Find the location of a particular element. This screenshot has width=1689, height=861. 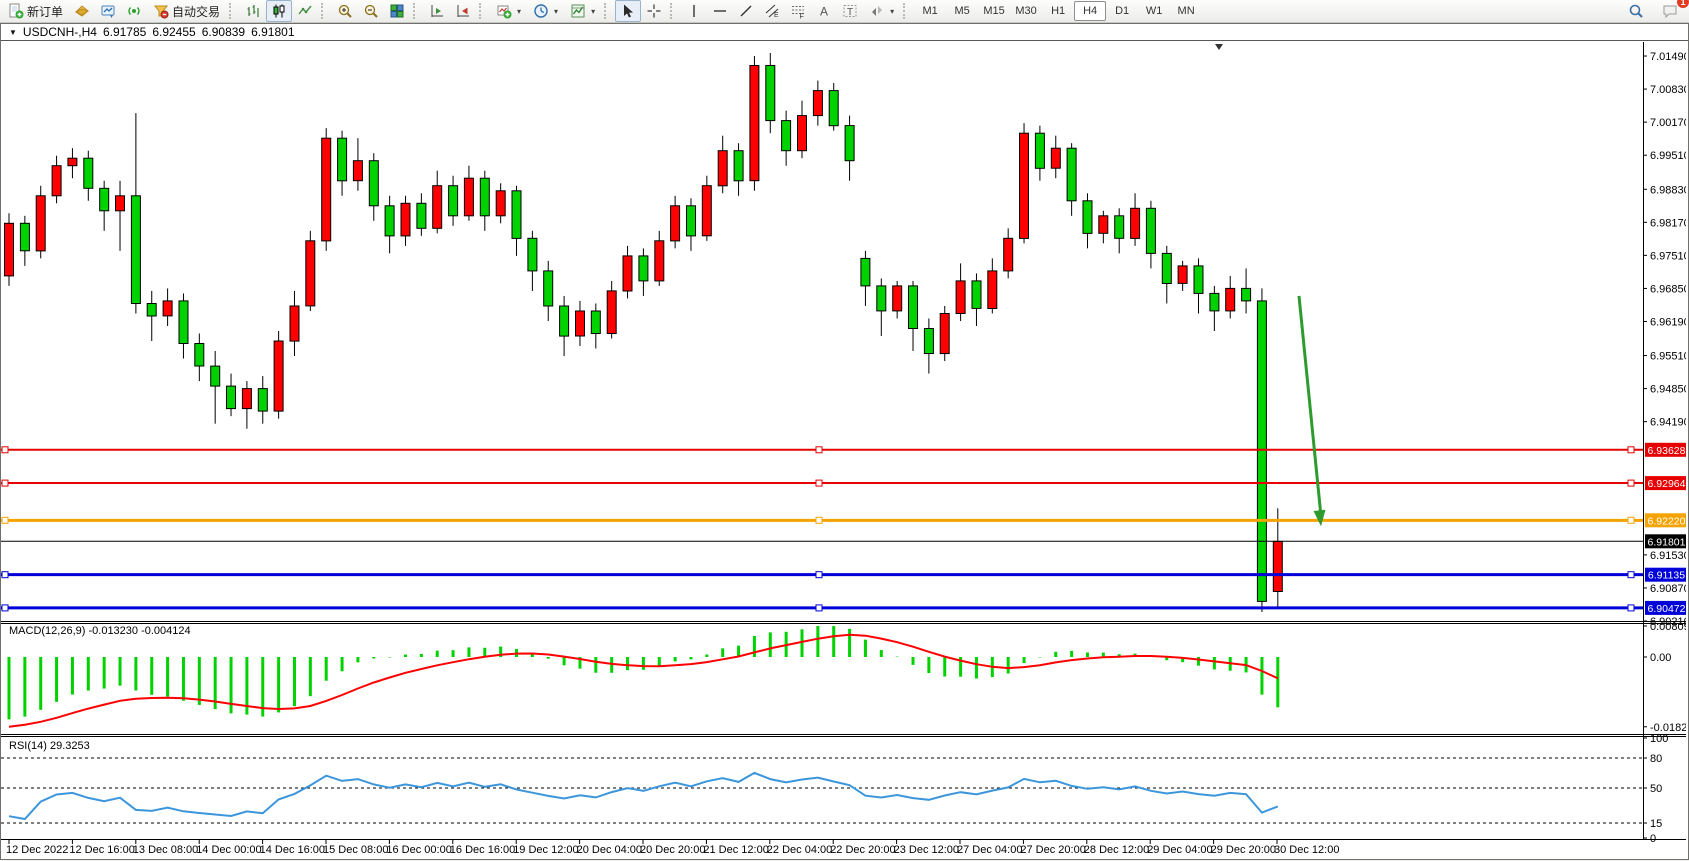

chart-menu-dropdown-icon: ▼ is located at coordinates (13, 32).